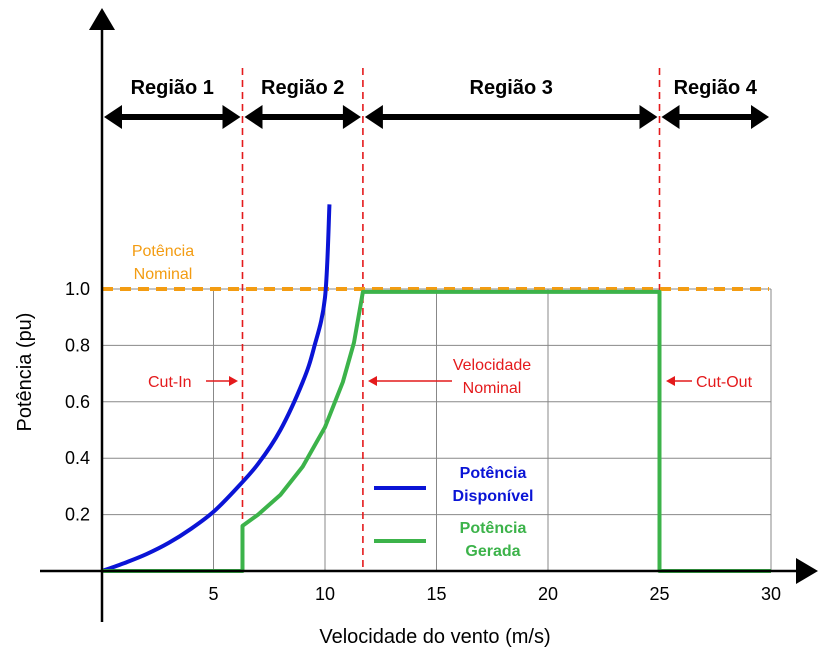  Describe the element at coordinates (493, 528) in the screenshot. I see `legend-label-generated-line1: Potência` at that location.